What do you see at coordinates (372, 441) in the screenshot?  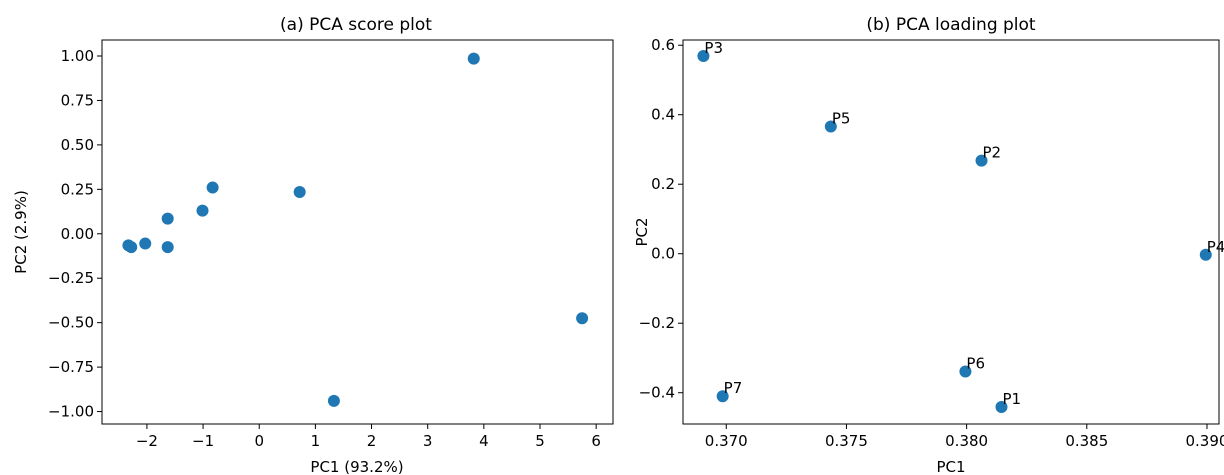 I see `score-plot-xtick-label: 2` at bounding box center [372, 441].